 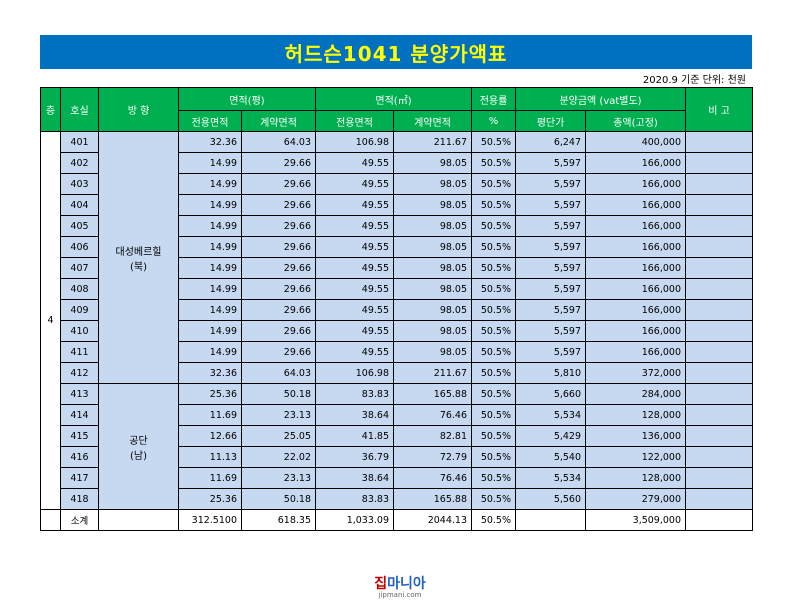 What do you see at coordinates (551, 478) in the screenshot?
I see `value-cell-unit: 5,534` at bounding box center [551, 478].